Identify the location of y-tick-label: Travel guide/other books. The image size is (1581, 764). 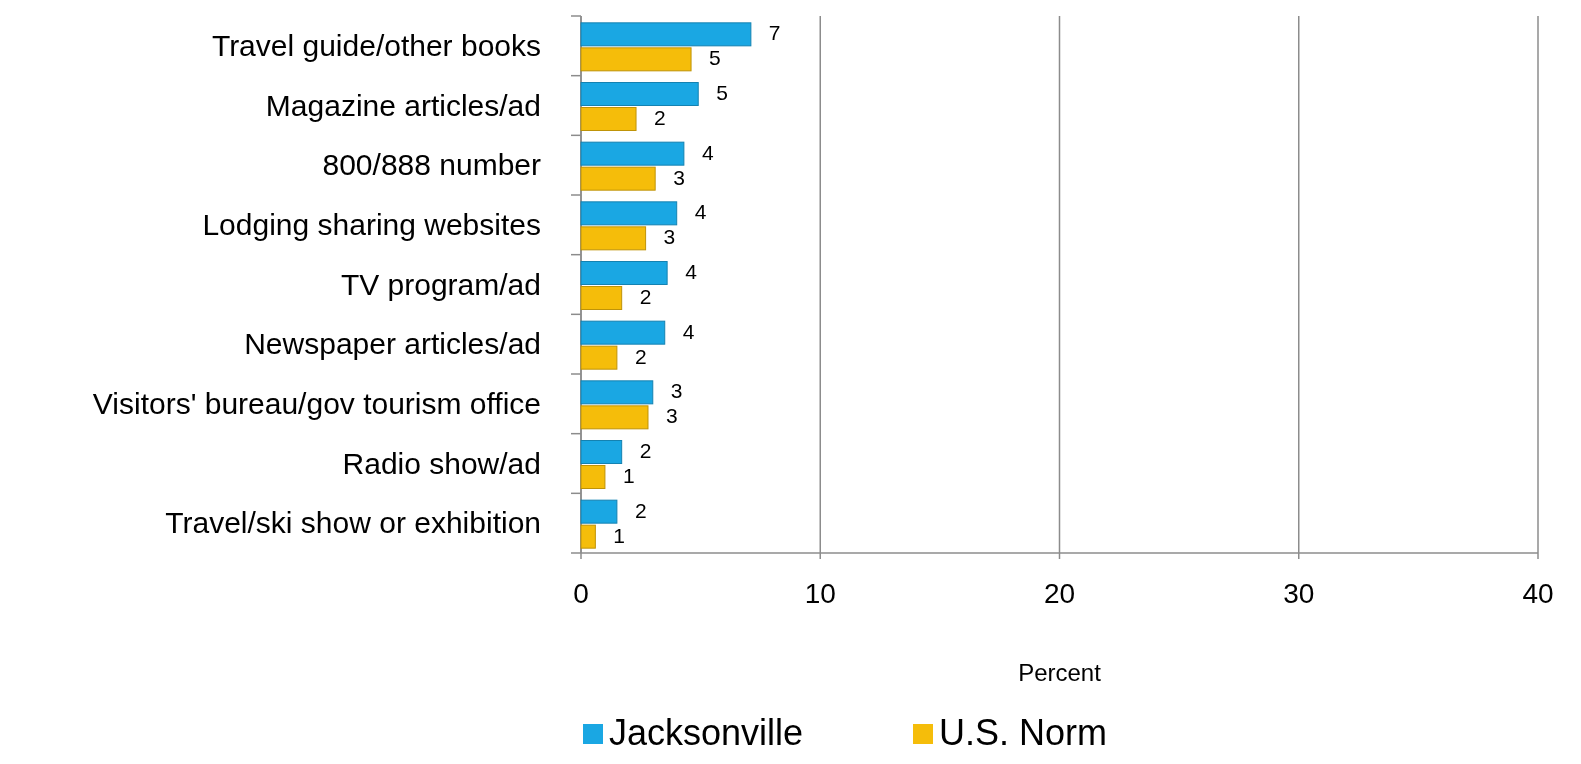
(376, 45).